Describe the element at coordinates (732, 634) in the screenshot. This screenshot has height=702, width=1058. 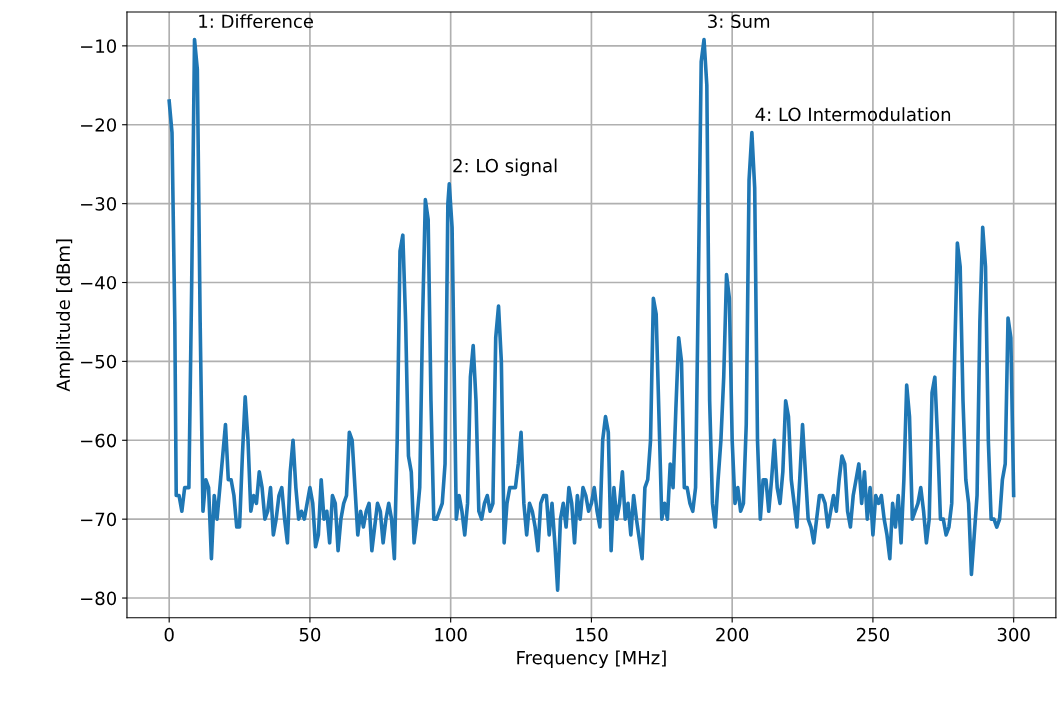
I see `x-tick-label: 200` at that location.